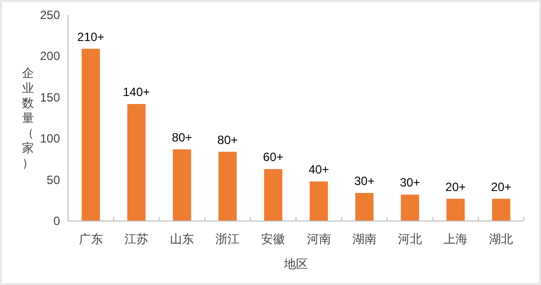 Image resolution: width=541 pixels, height=285 pixels. I want to click on y-tick-label: 200, so click(50, 56).